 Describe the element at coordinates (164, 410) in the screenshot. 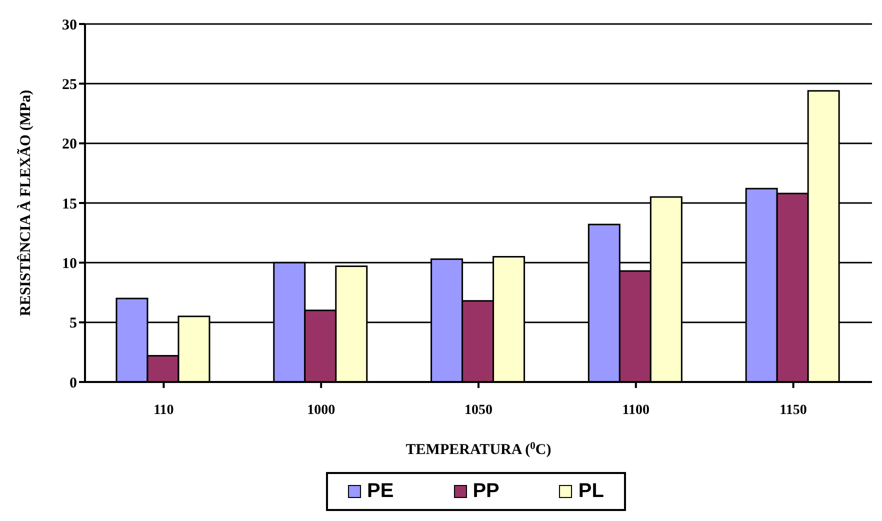

I see `x-tick-label: 110` at that location.